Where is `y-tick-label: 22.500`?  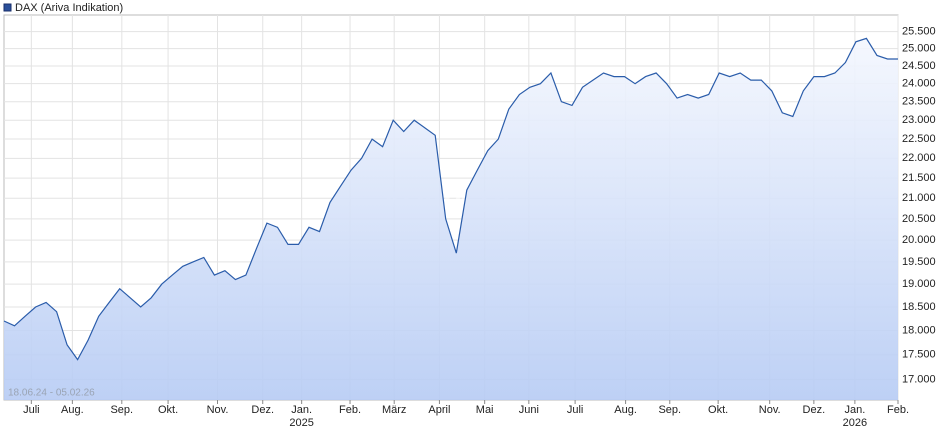 y-tick-label: 22.500 is located at coordinates (919, 139).